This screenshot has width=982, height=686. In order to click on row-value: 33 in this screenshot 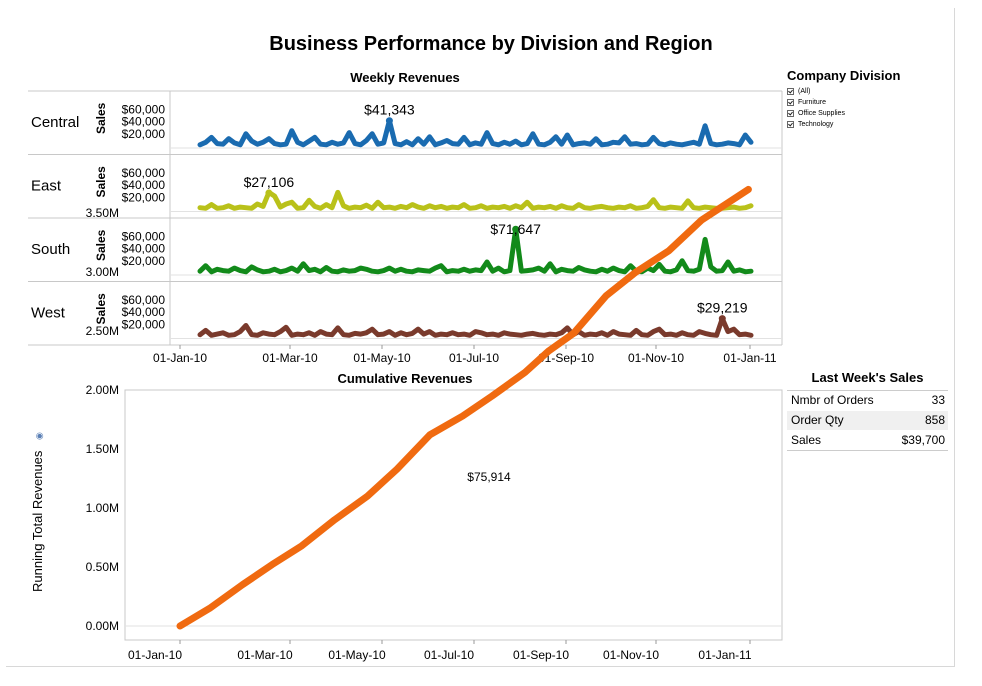, I will do `click(938, 400)`.